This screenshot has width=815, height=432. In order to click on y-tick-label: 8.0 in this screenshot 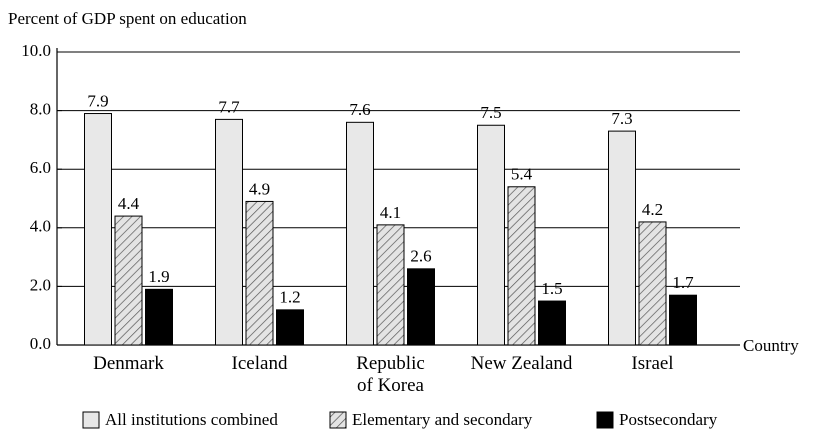, I will do `click(40, 109)`.